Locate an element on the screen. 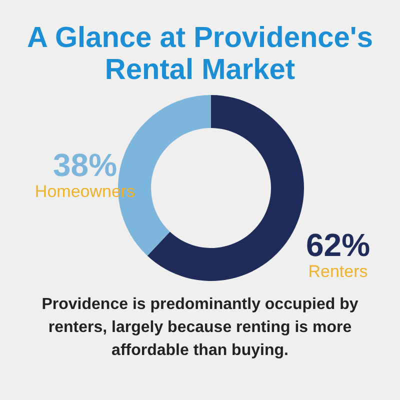  slice-label: Renters is located at coordinates (338, 271).